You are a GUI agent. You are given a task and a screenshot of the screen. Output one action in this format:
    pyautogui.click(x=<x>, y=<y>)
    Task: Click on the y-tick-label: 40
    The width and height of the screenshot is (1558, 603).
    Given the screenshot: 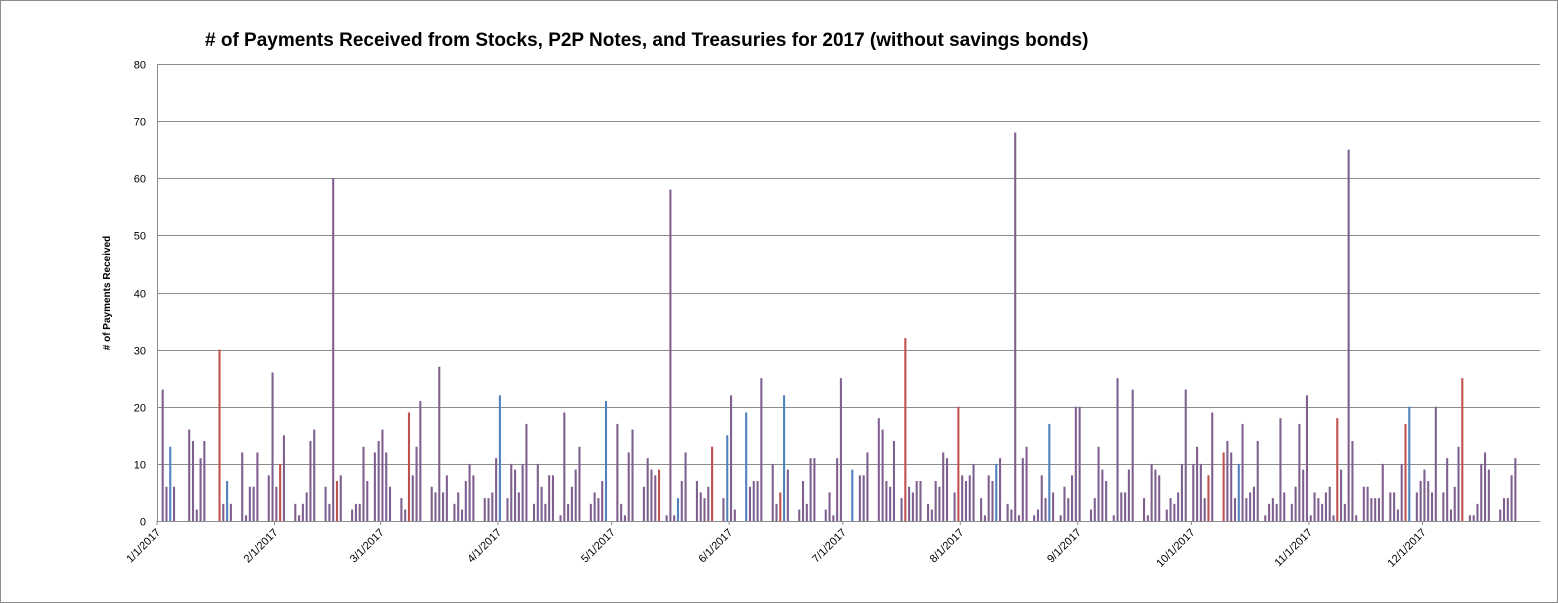 What is the action you would take?
    pyautogui.click(x=140, y=295)
    